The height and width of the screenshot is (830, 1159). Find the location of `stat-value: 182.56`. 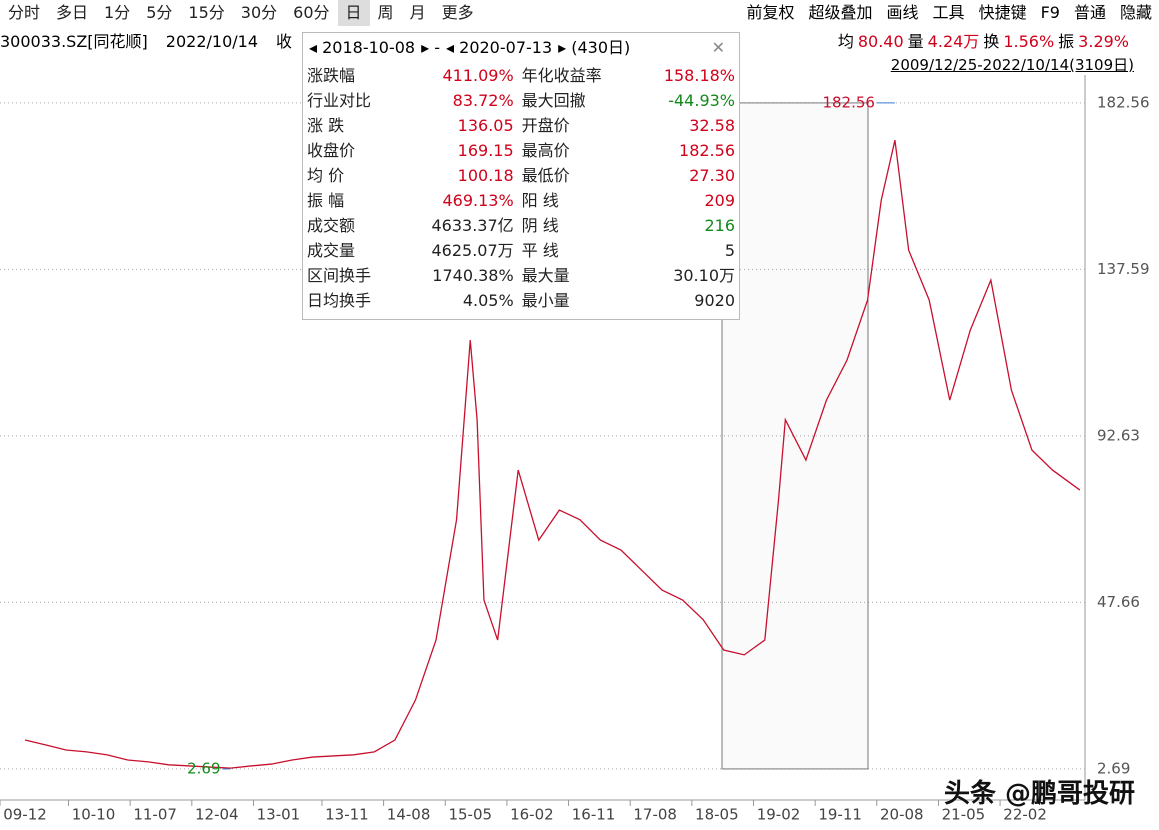

stat-value: 182.56 is located at coordinates (707, 150).